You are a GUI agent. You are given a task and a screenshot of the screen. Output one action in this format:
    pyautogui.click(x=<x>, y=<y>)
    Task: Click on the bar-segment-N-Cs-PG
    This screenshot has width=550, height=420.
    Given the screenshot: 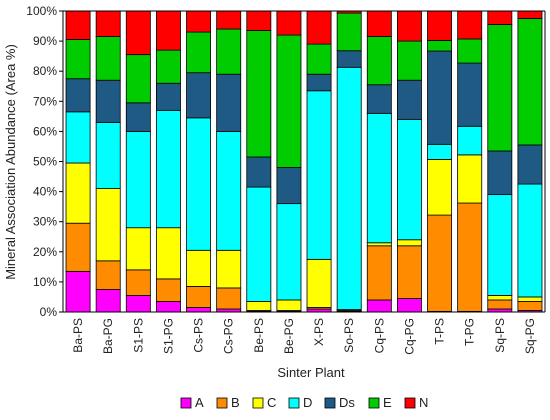 What is the action you would take?
    pyautogui.click(x=229, y=20)
    